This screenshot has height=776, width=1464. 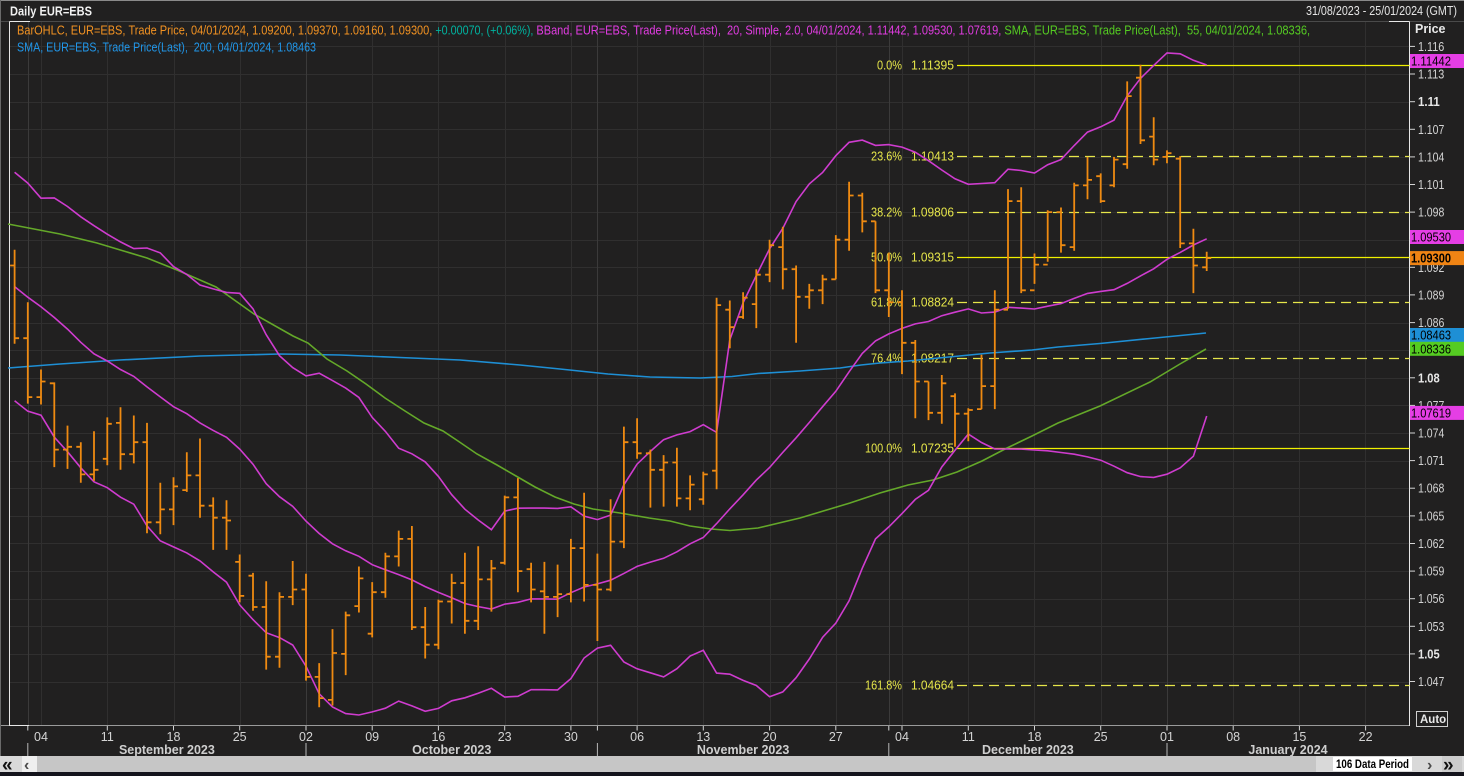 I want to click on svg-text: 1.059, so click(x=1431, y=572).